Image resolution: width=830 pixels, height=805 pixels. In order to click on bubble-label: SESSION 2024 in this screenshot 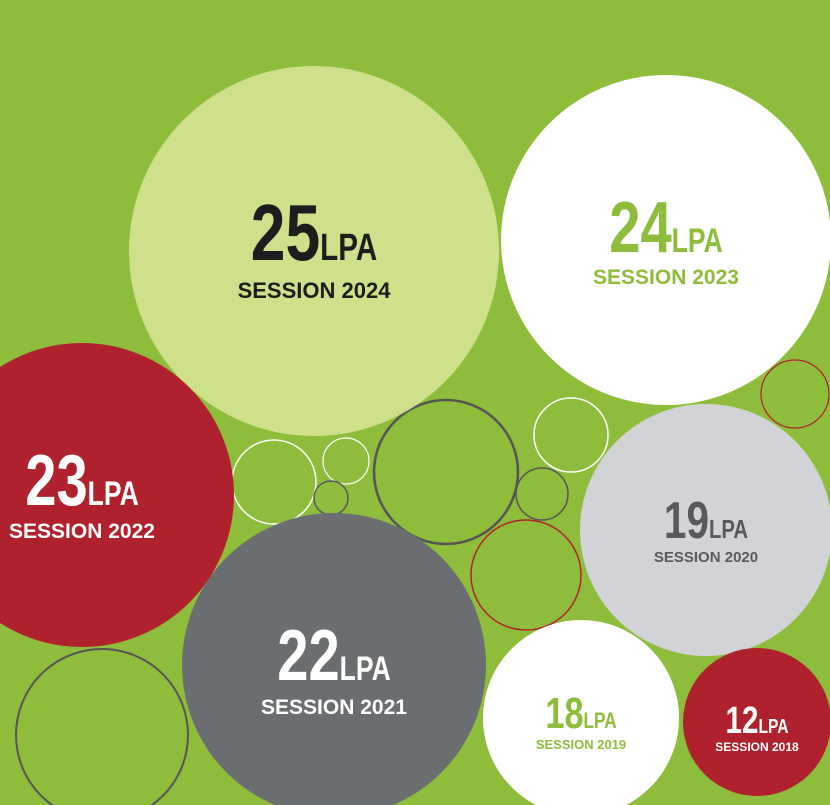, I will do `click(315, 290)`.